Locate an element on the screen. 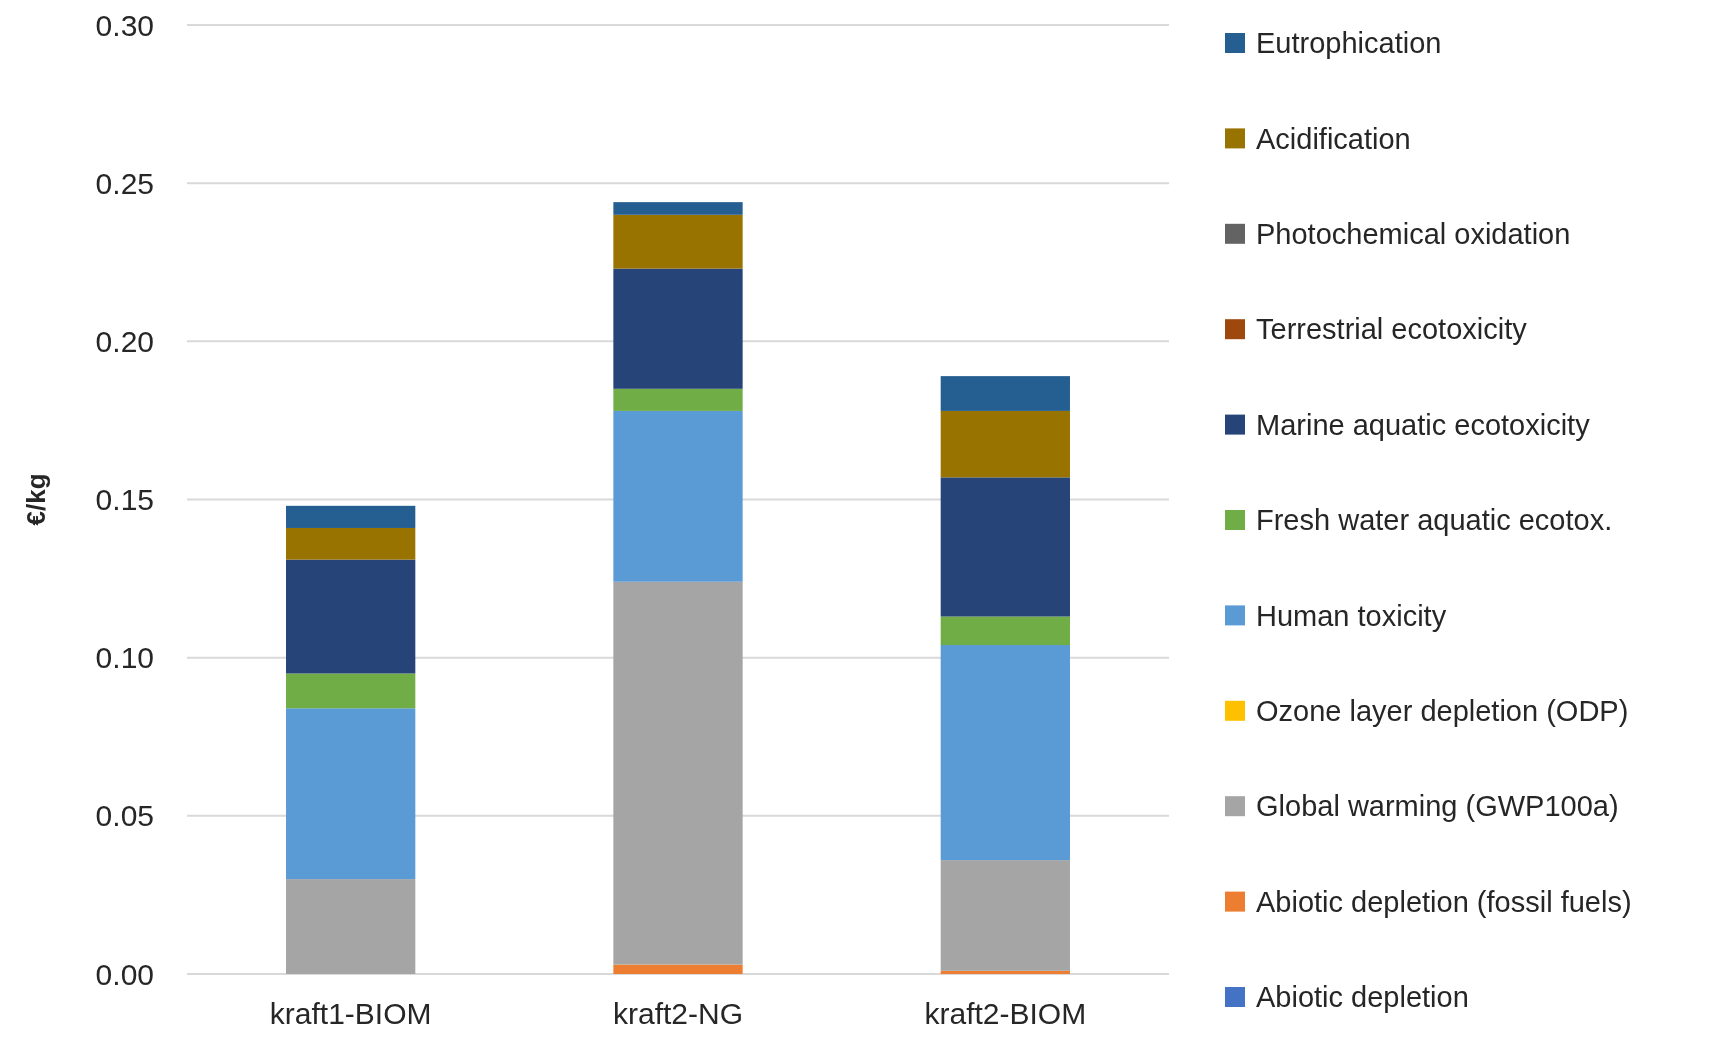 The height and width of the screenshot is (1041, 1734). legend-label: Fresh water aquatic ecotox. is located at coordinates (1434, 520).